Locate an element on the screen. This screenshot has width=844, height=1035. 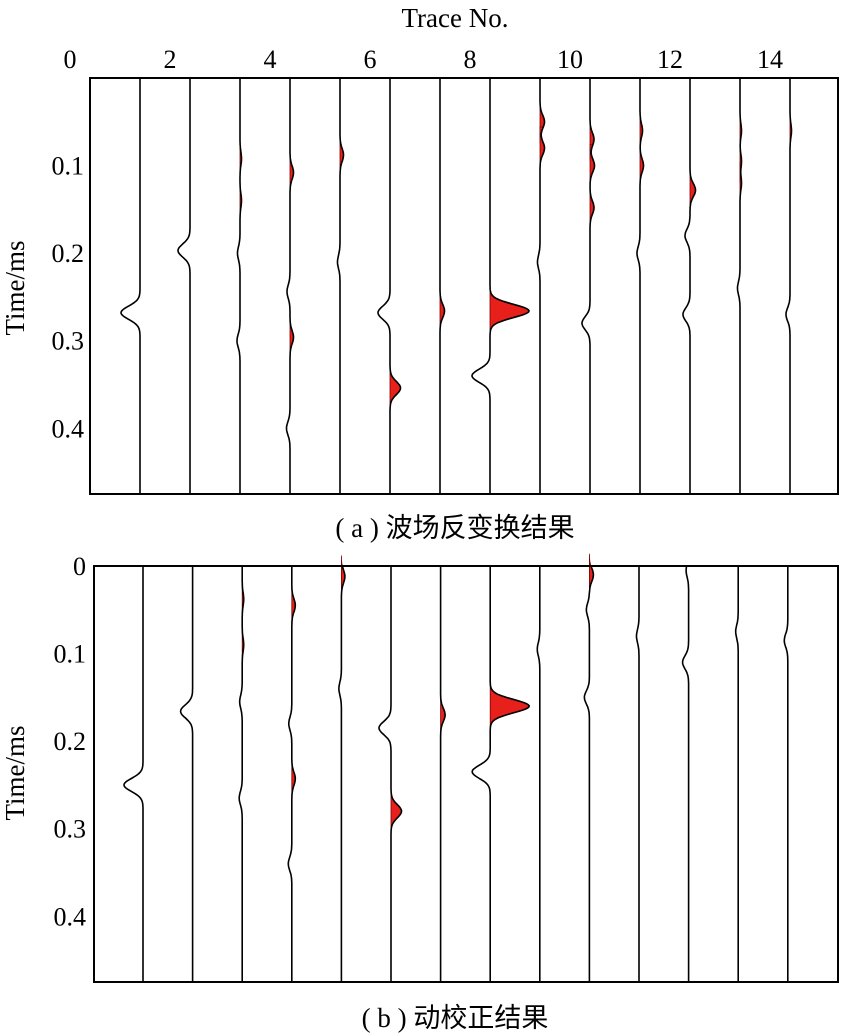
x-tick-label: 0 is located at coordinates (70, 59).